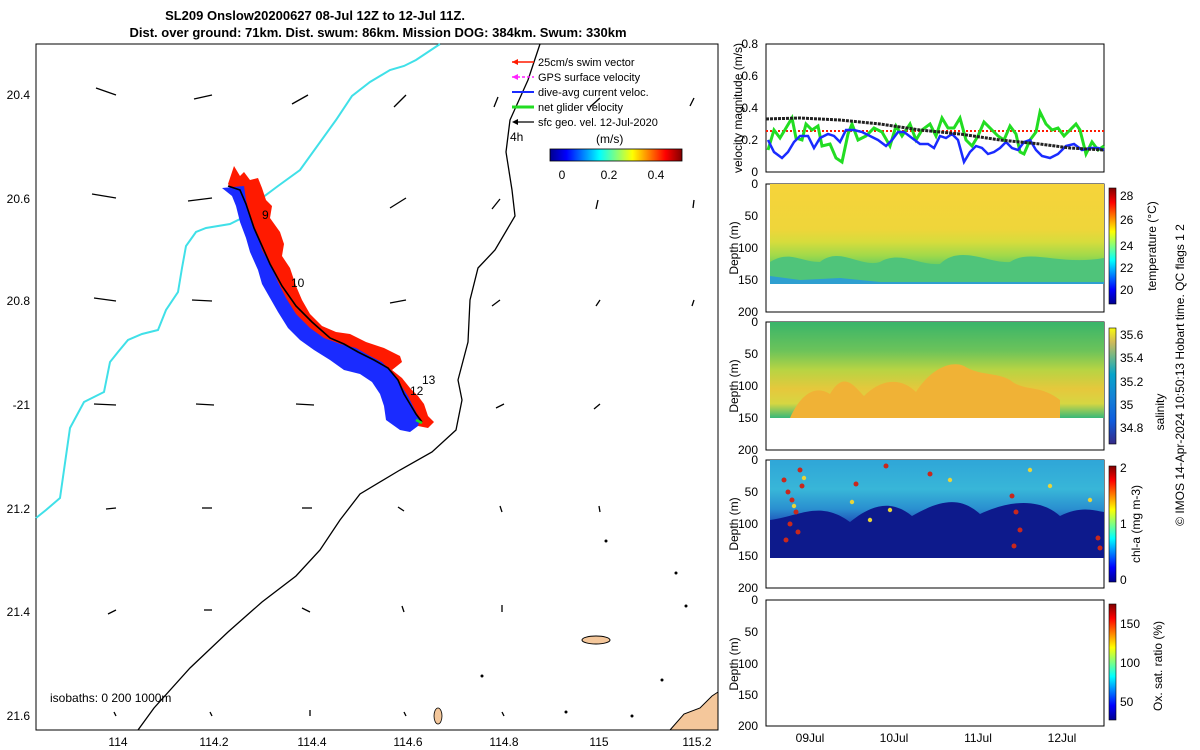 Image resolution: width=1200 pixels, height=750 pixels. What do you see at coordinates (1127, 268) in the screenshot?
I see `colorbar-tick: 22` at bounding box center [1127, 268].